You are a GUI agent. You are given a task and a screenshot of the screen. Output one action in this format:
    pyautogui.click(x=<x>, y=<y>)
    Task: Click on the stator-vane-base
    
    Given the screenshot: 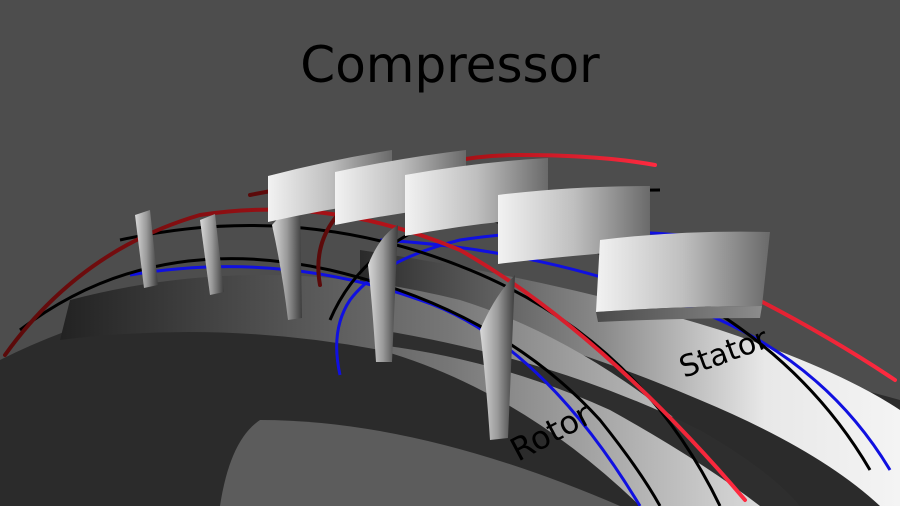 What is the action you would take?
    pyautogui.click(x=679, y=314)
    